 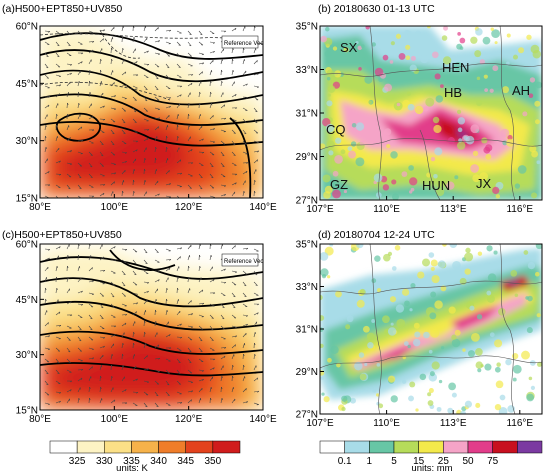 What do you see at coordinates (307, 114) in the screenshot?
I see `y-tick-label: 31°N` at bounding box center [307, 114].